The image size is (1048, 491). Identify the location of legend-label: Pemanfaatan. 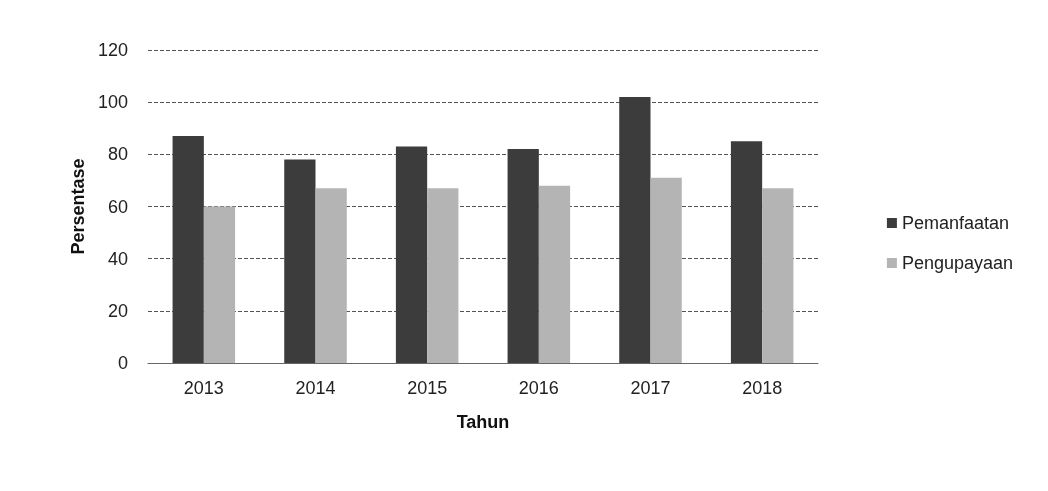
(955, 223).